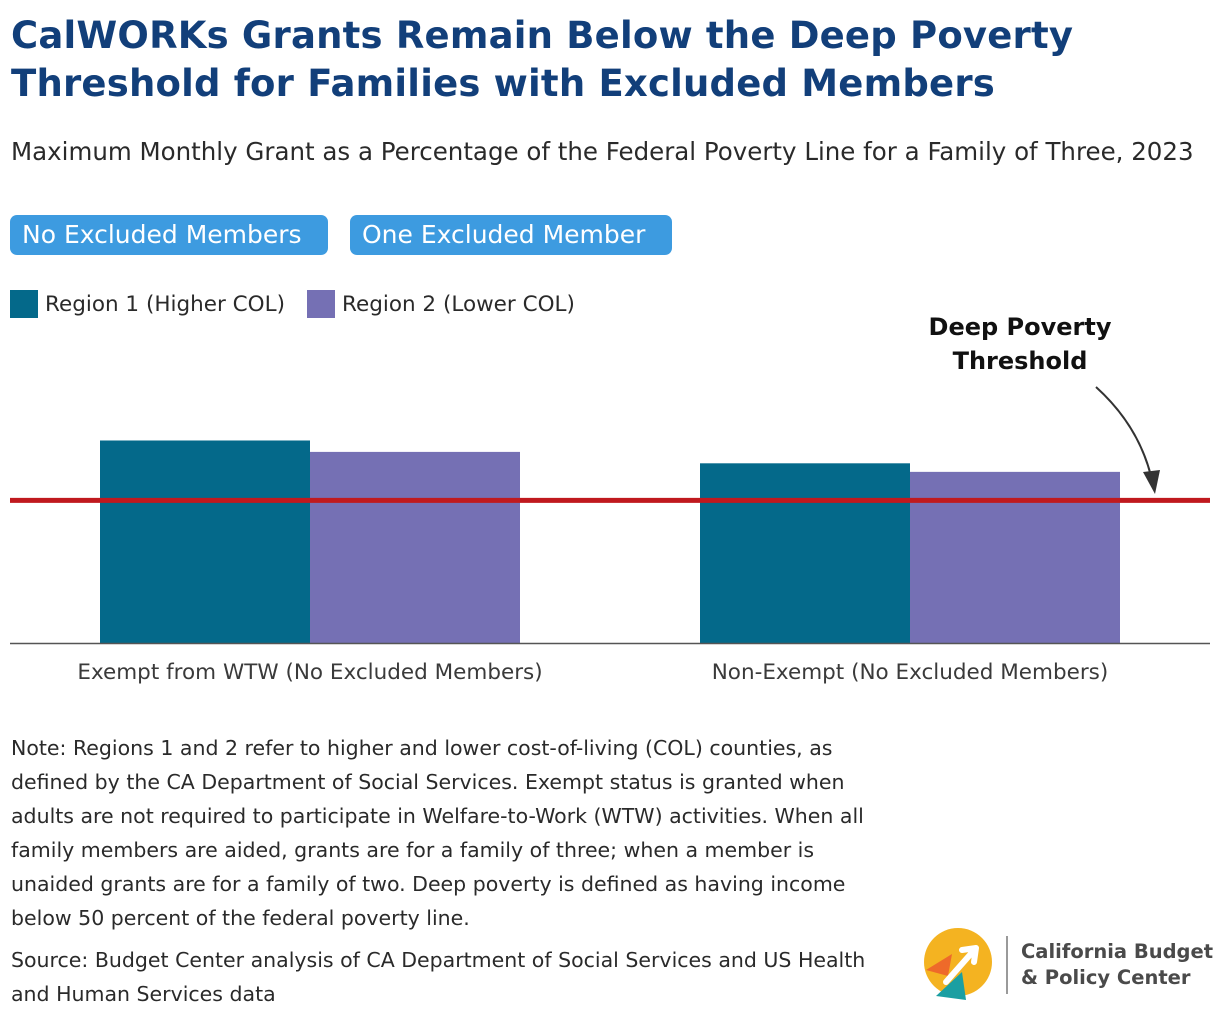 The height and width of the screenshot is (1020, 1220). I want to click on legend-item-region-2: Region 2 (Lower COL), so click(441, 304).